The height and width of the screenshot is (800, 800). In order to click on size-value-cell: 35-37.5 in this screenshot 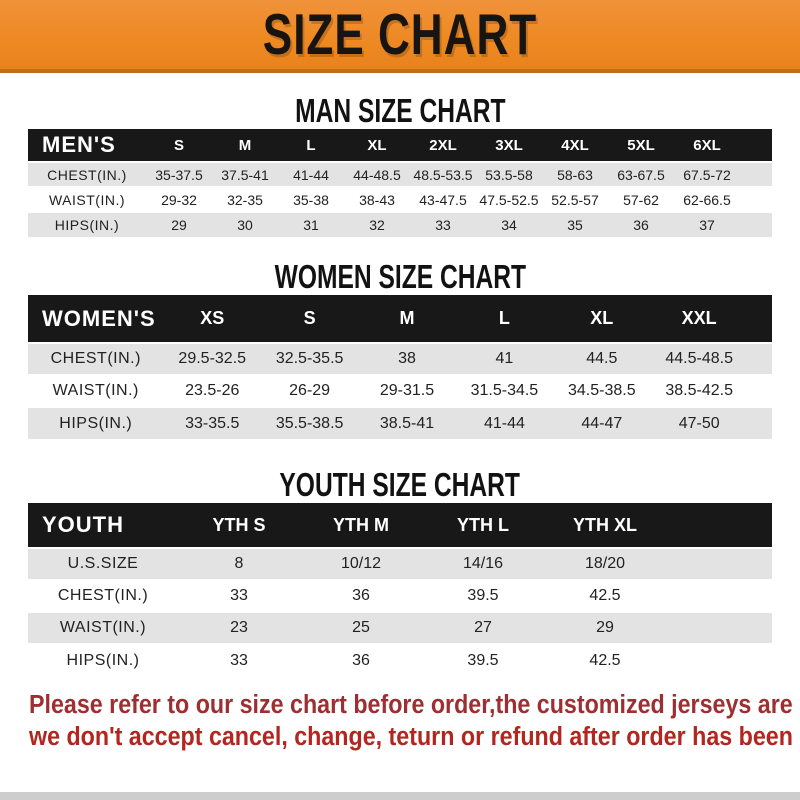, I will do `click(179, 174)`.